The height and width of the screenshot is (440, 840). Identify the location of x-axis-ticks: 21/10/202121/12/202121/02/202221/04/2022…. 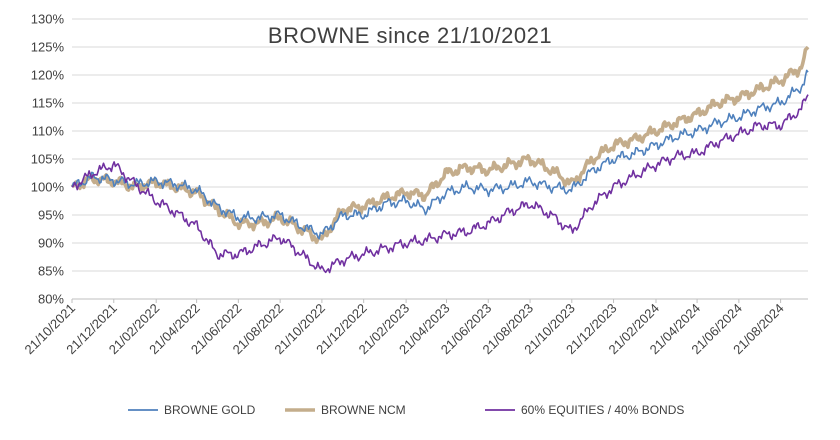
(404, 328).